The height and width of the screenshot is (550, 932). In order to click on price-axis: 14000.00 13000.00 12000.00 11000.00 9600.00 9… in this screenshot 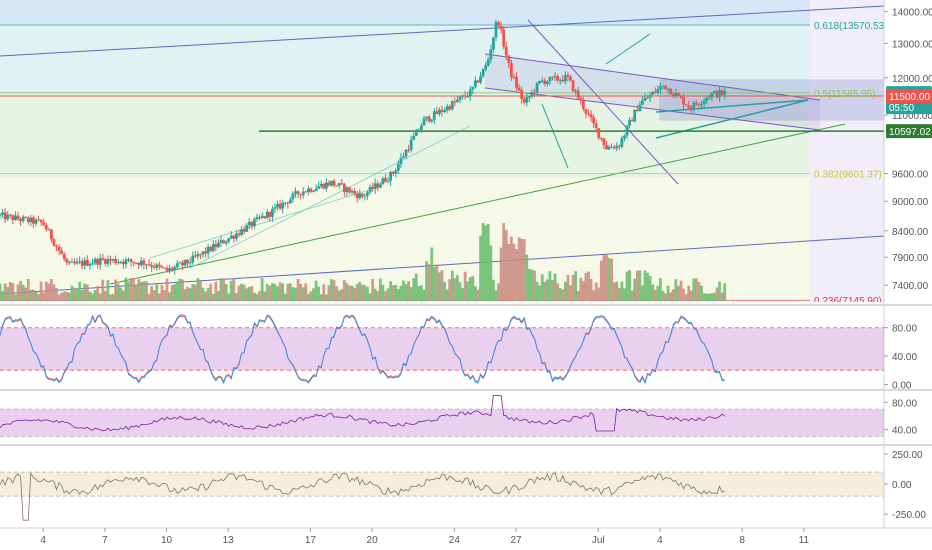, I will do `click(908, 150)`.